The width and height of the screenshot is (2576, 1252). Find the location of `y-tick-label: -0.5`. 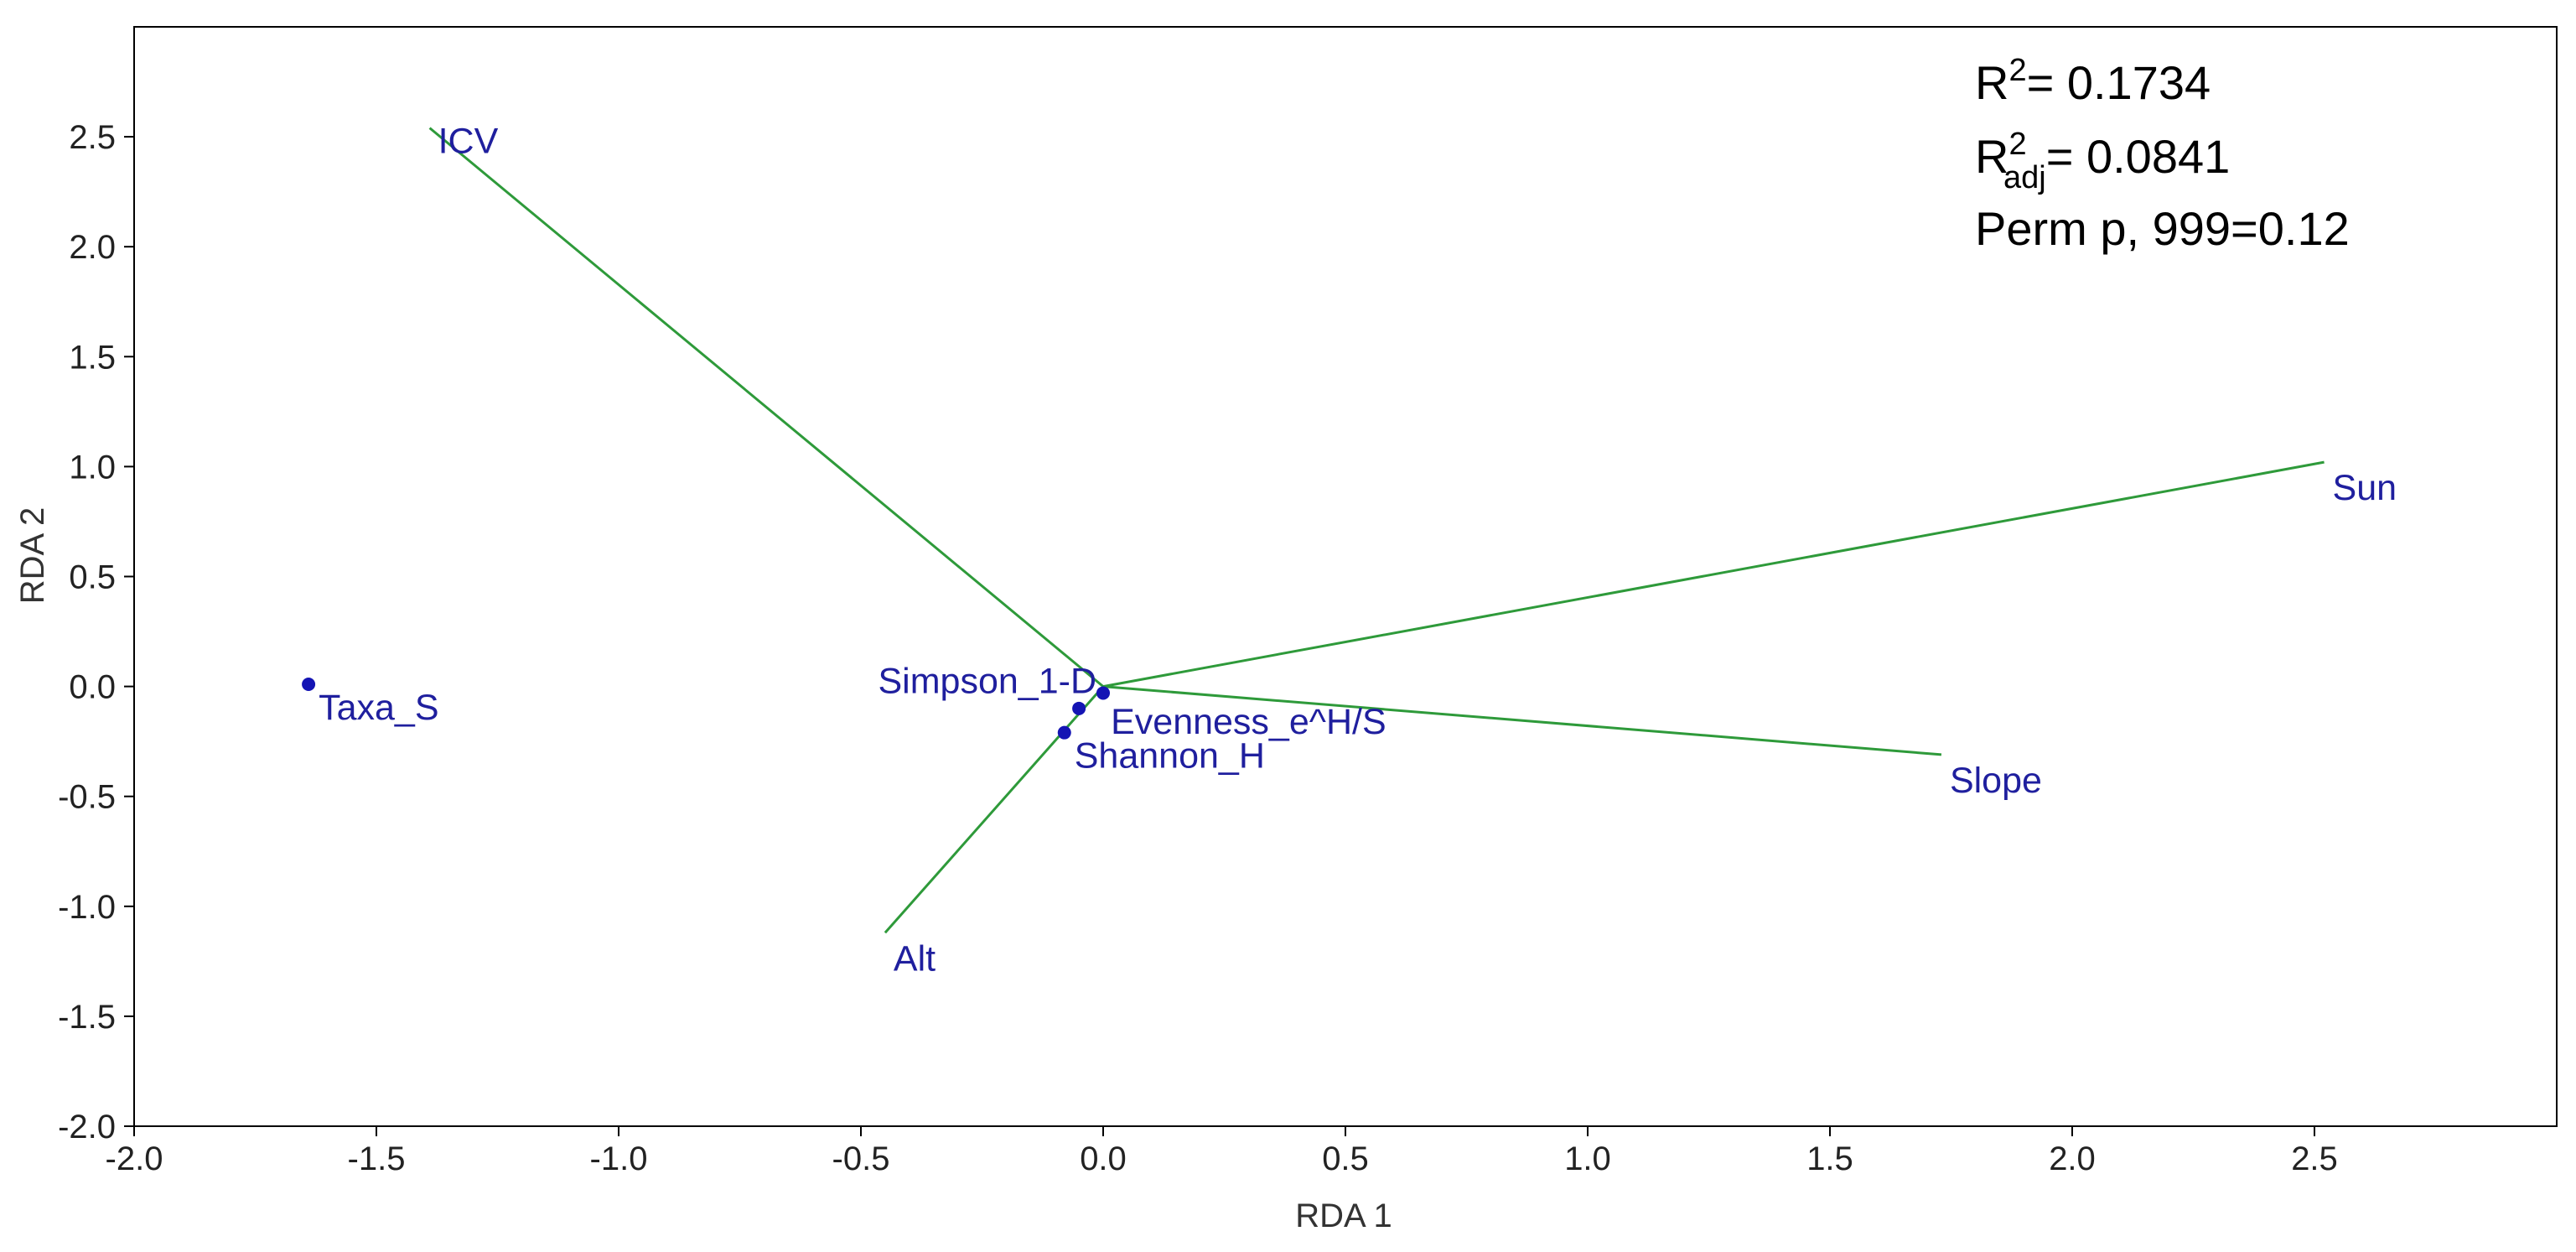

y-tick-label: -0.5 is located at coordinates (87, 797).